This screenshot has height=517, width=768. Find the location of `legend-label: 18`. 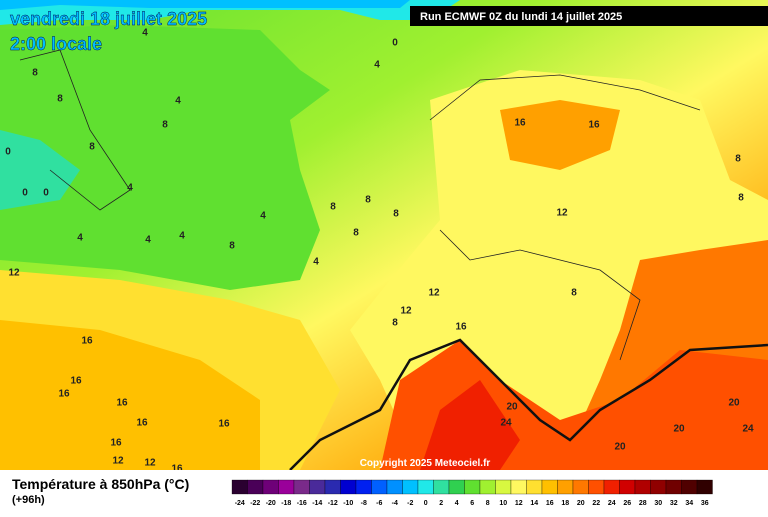

legend-label: 18 is located at coordinates (565, 503).